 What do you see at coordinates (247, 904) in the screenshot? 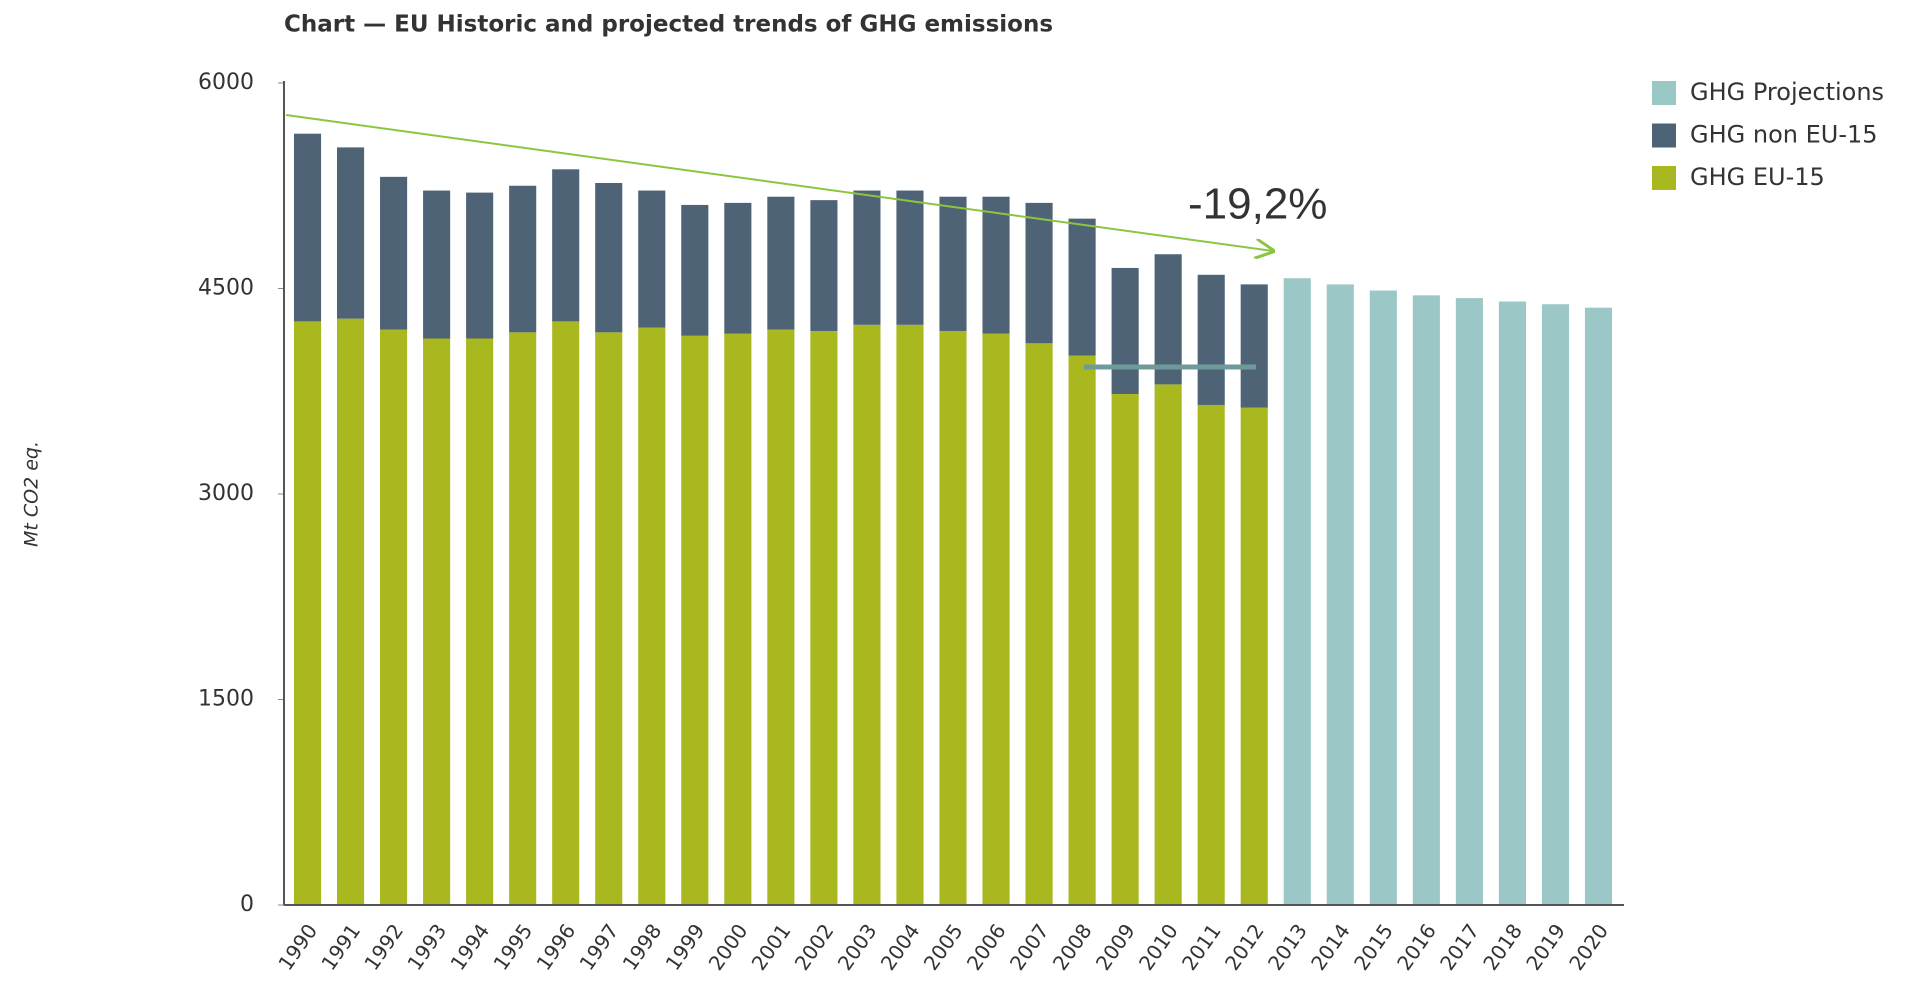
I see `y-tick-label: 0` at bounding box center [247, 904].